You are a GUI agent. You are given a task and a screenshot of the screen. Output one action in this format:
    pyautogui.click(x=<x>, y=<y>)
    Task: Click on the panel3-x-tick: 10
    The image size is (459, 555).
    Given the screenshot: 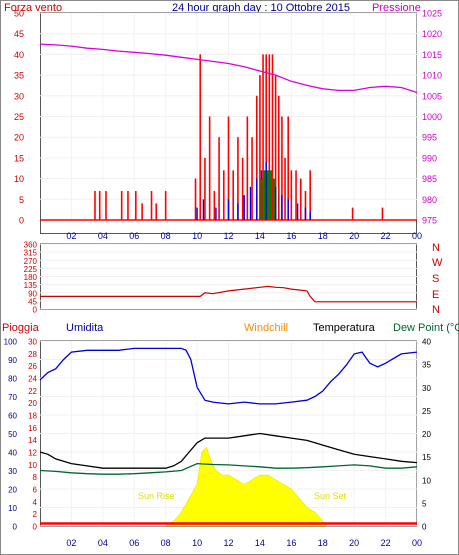 What is the action you would take?
    pyautogui.click(x=197, y=543)
    